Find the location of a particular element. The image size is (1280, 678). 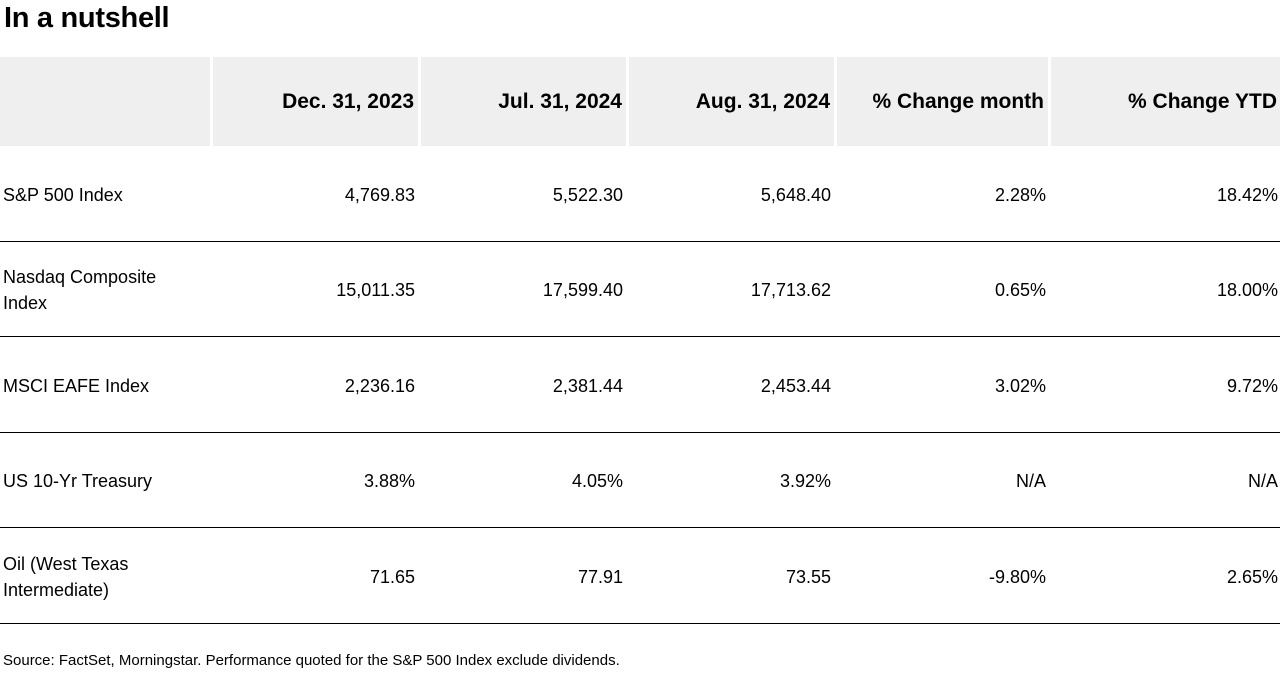

cell-aug-2024: 5,648.40 is located at coordinates (795, 194).